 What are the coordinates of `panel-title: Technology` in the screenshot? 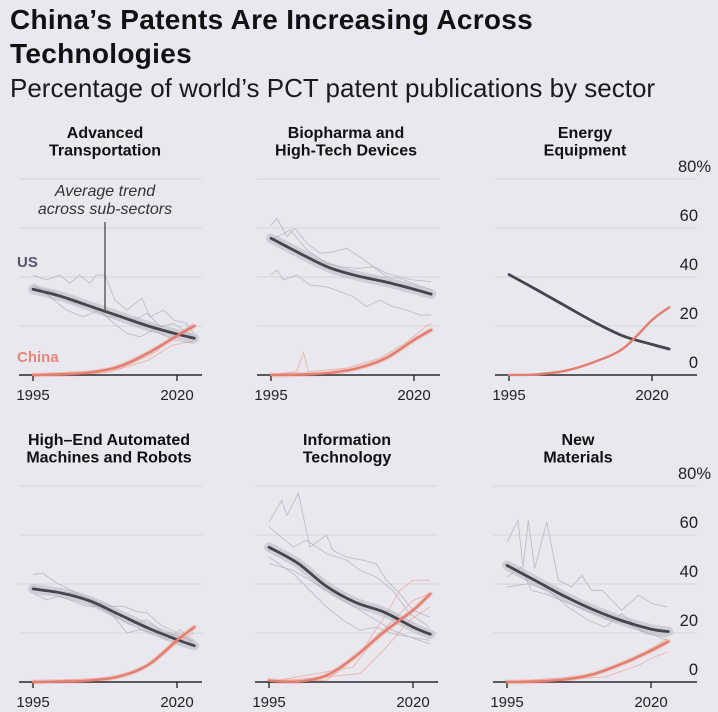 It's located at (347, 458).